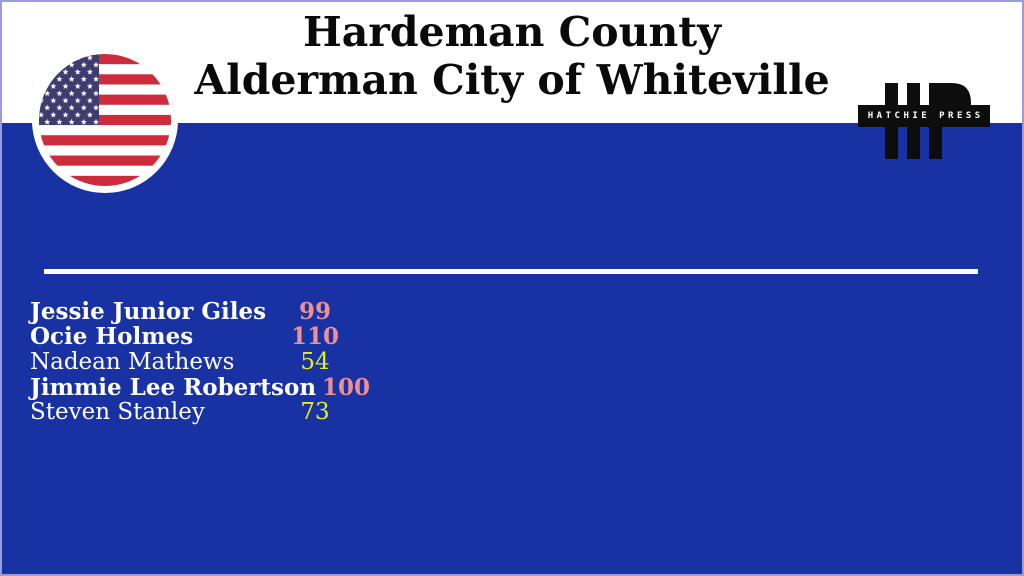  Describe the element at coordinates (314, 337) in the screenshot. I see `vote-count: 110` at that location.